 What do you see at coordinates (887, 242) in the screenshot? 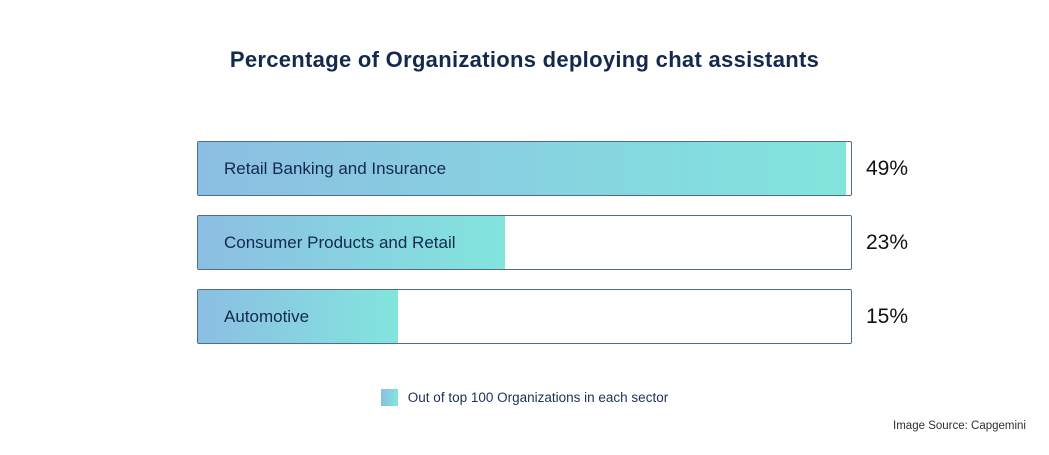
I see `bar-value-label: 23%` at bounding box center [887, 242].